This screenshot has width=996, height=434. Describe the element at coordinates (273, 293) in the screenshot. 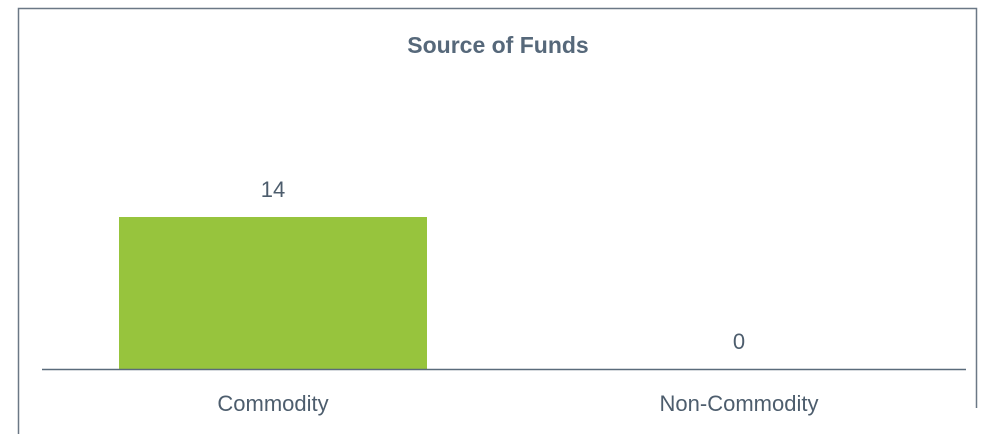

I see `bar` at that location.